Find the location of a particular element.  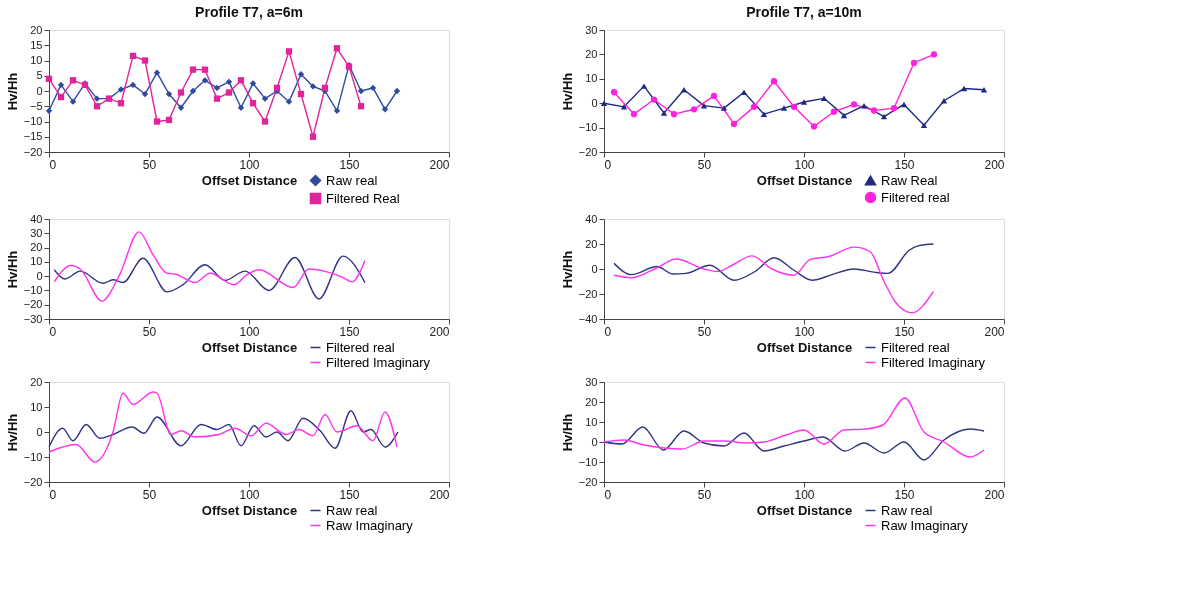

x-tick-label: 150 is located at coordinates (904, 164).